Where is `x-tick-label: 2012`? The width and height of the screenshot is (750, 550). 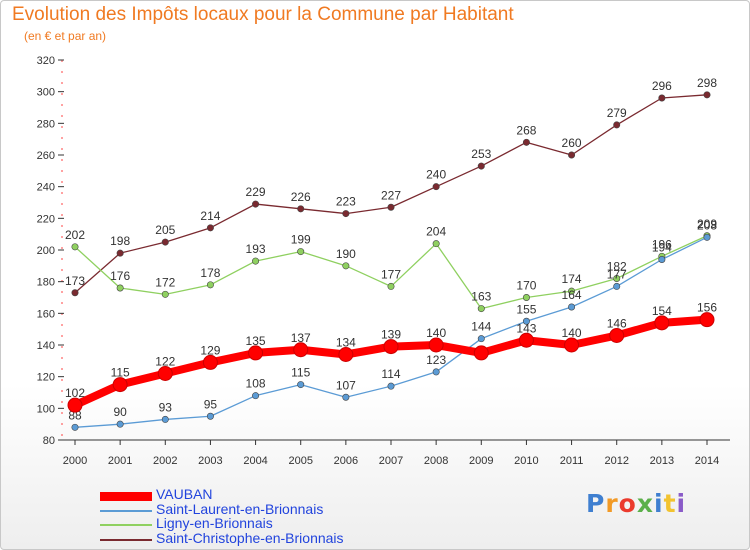 x-tick-label: 2012 is located at coordinates (616, 461).